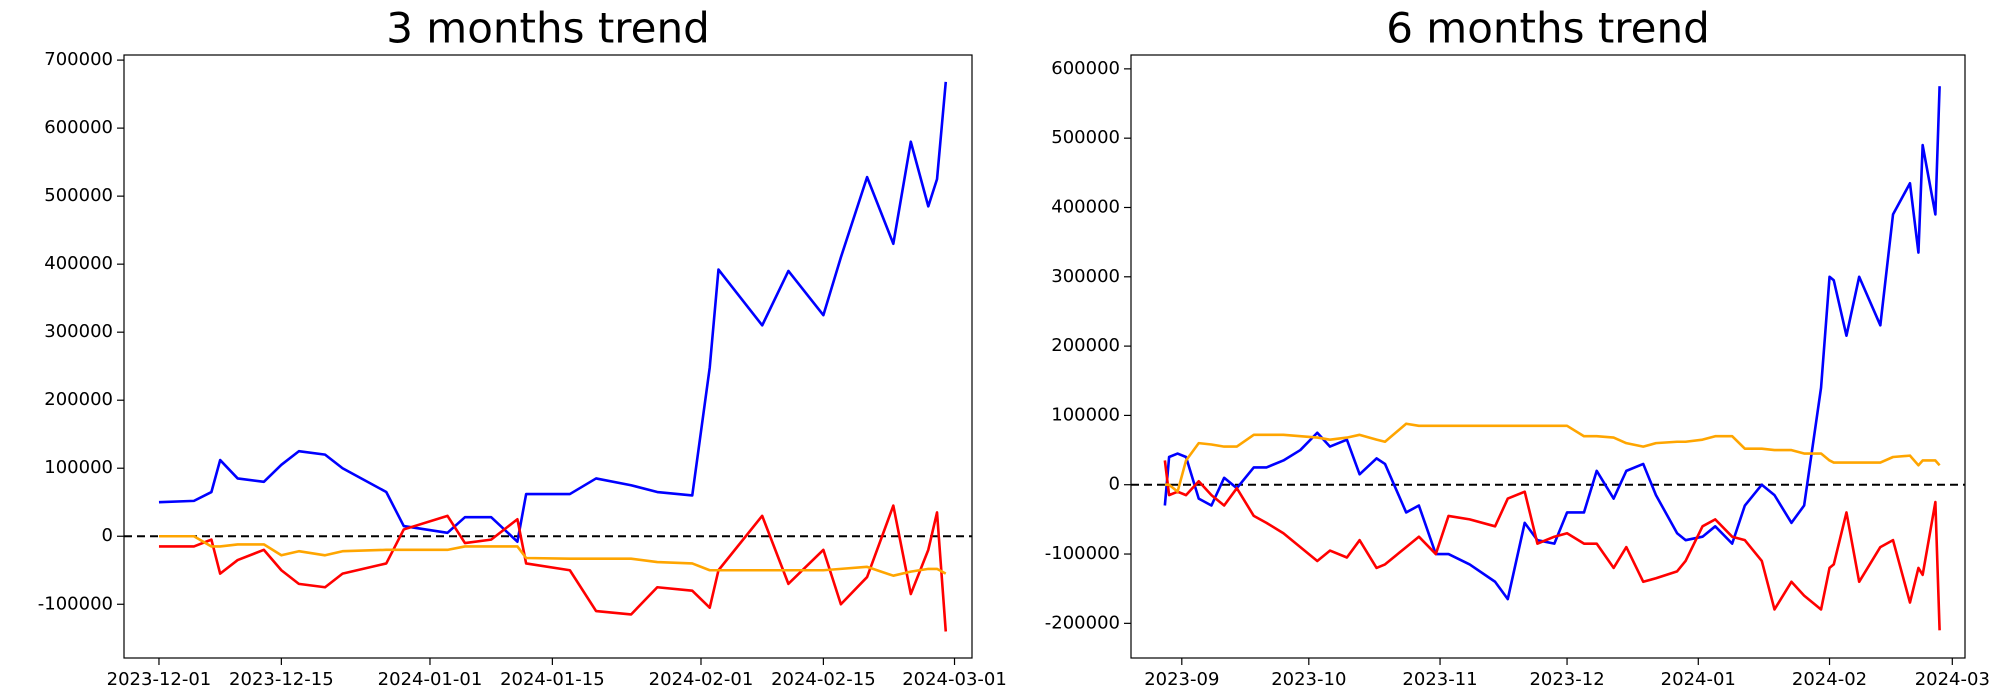 Image resolution: width=2000 pixels, height=700 pixels. I want to click on y-tick-label: 700000, so click(78, 59).